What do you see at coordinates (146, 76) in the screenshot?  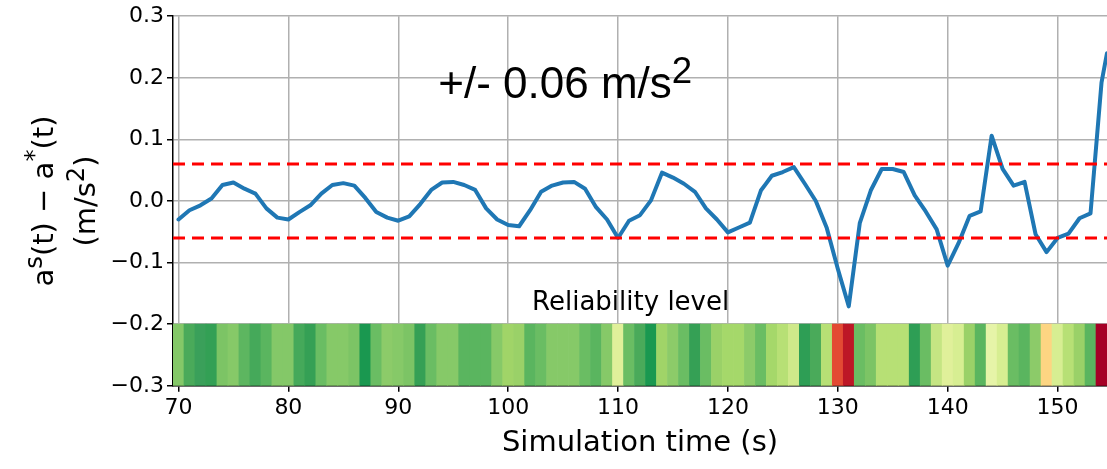 I see `y-tick-label: 0.2` at bounding box center [146, 76].